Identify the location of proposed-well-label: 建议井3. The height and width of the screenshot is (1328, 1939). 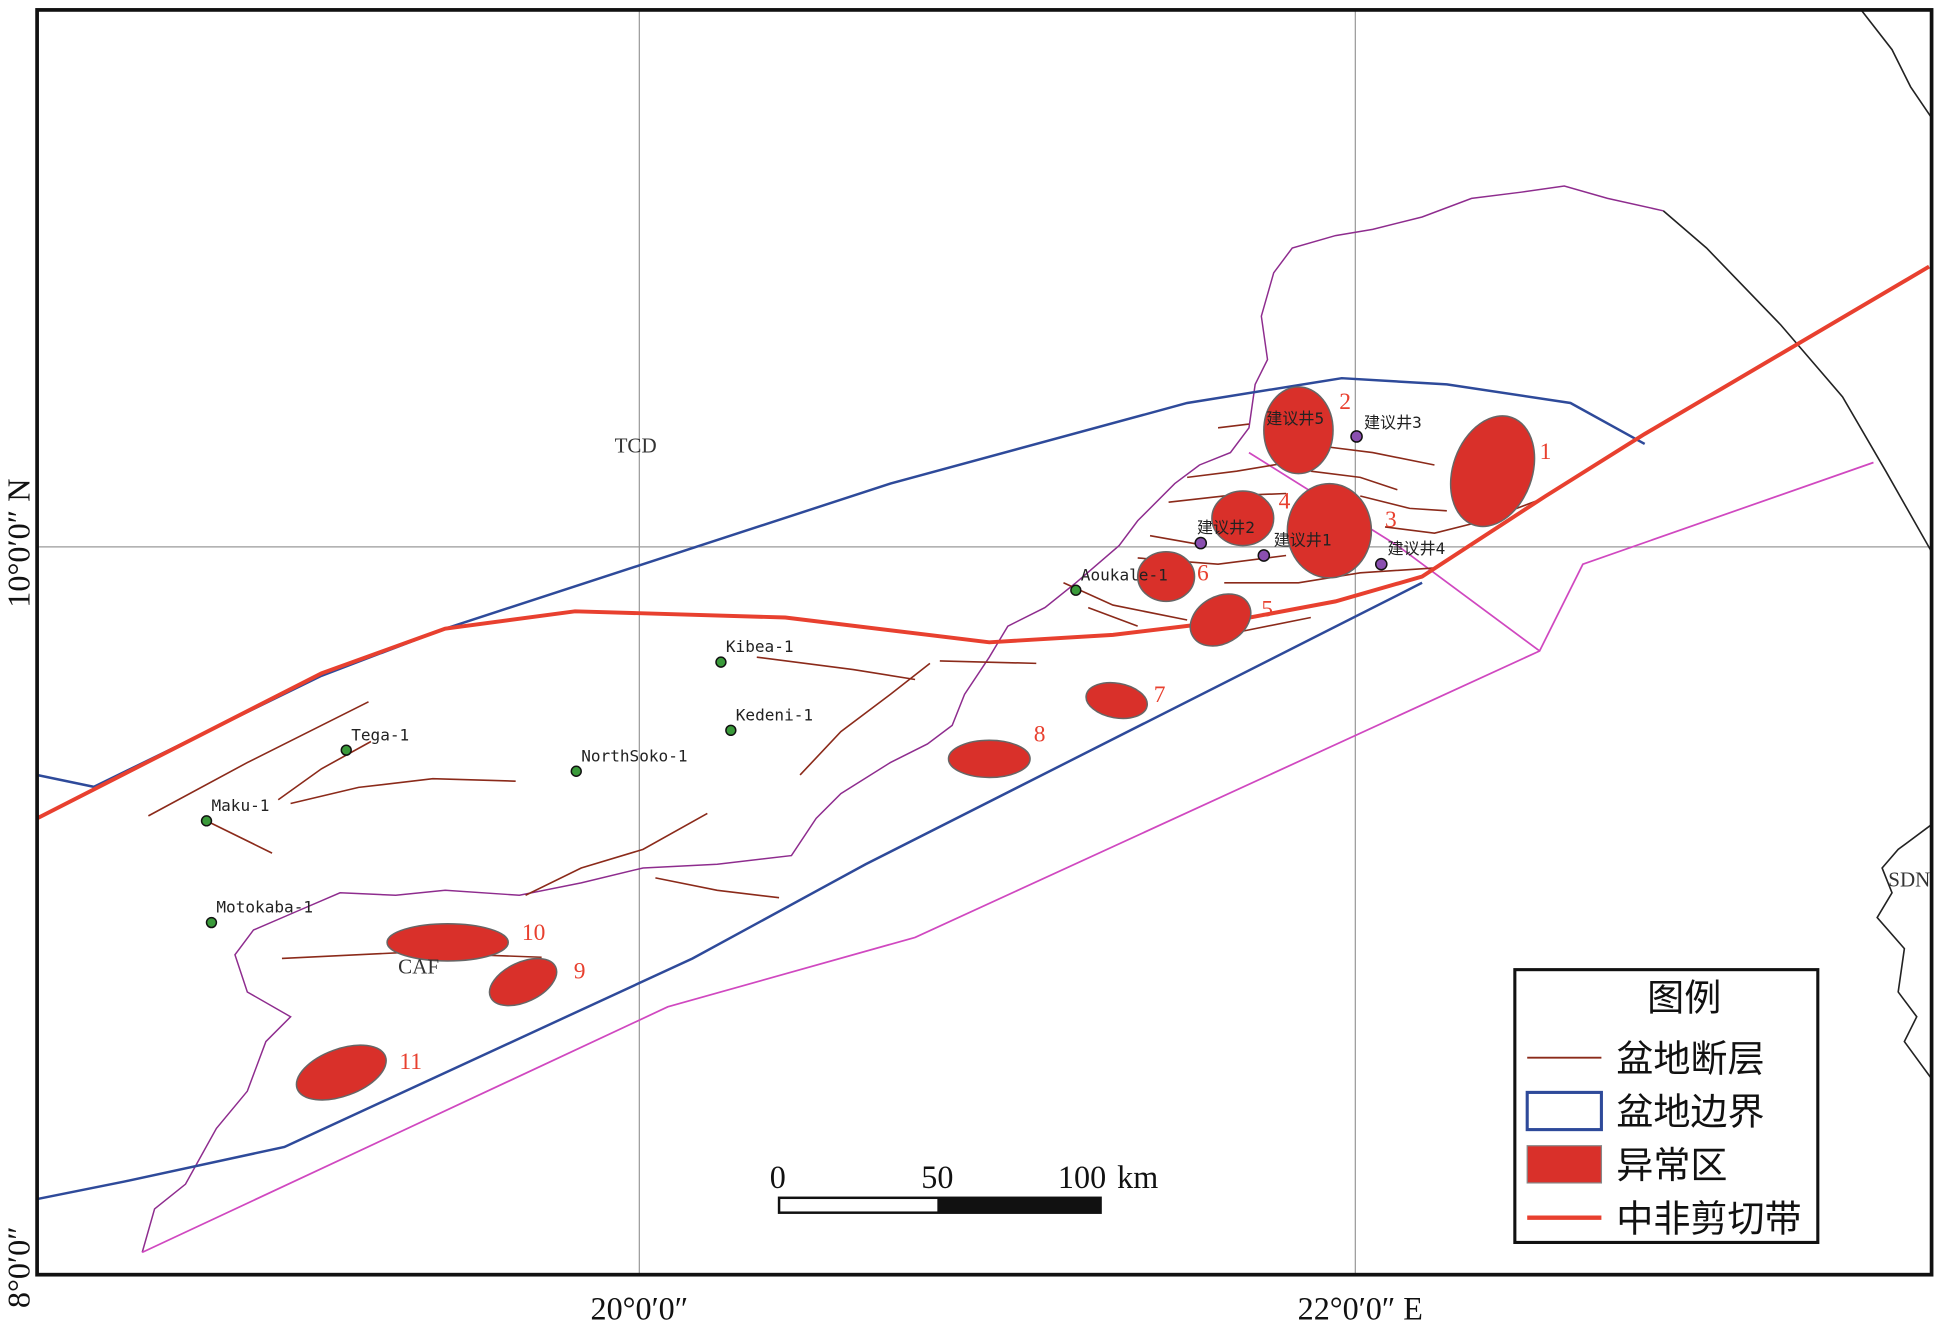
(1393, 422).